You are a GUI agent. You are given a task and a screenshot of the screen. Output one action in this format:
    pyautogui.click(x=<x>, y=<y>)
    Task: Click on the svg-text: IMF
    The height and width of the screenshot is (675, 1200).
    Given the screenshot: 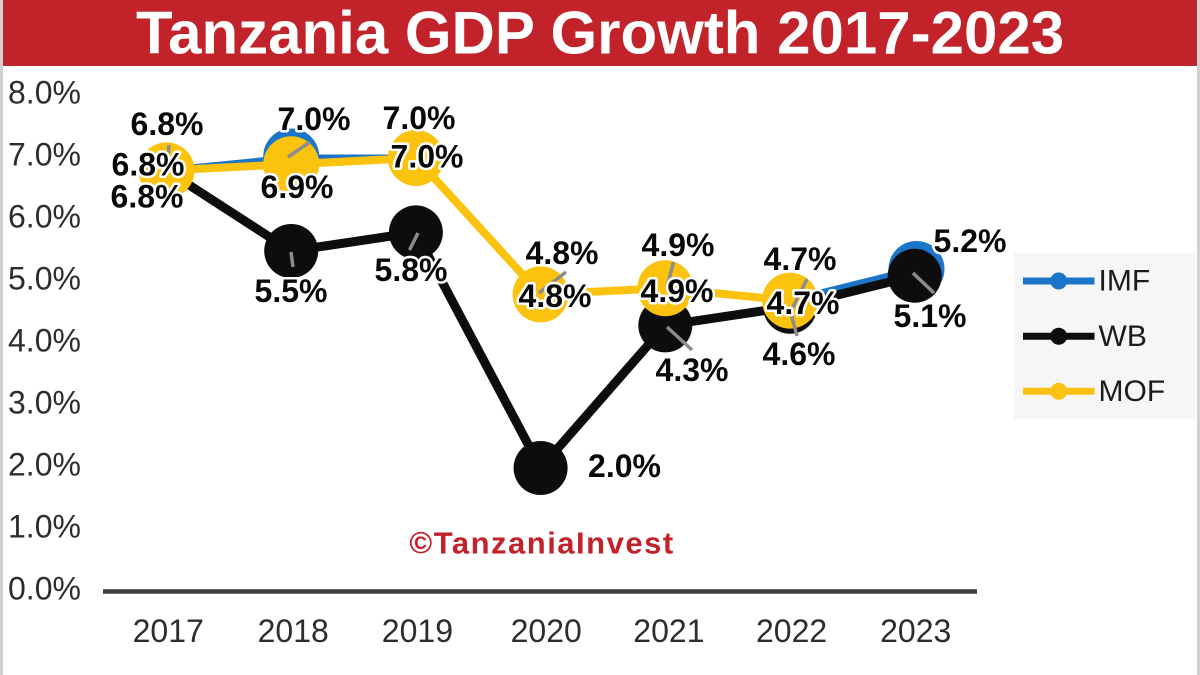 What is the action you would take?
    pyautogui.click(x=1125, y=281)
    